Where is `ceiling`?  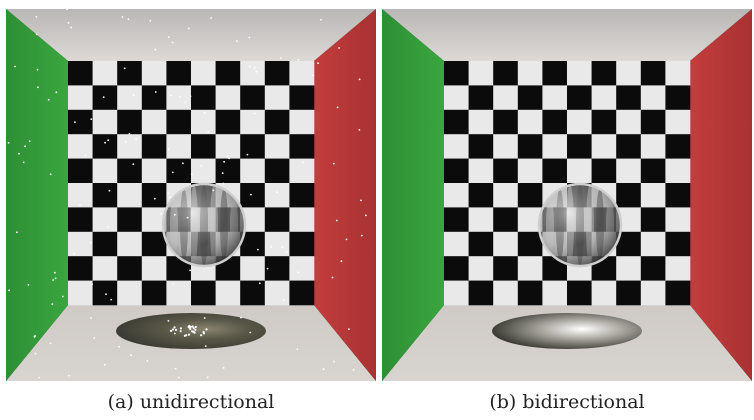
ceiling is located at coordinates (191, 35).